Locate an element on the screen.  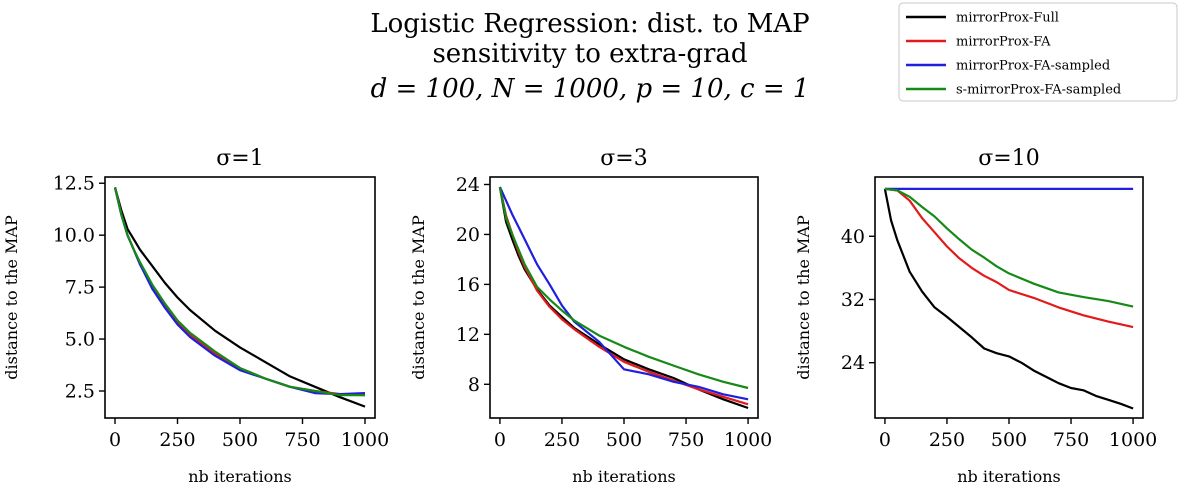
legend-frame is located at coordinates (1038, 52).